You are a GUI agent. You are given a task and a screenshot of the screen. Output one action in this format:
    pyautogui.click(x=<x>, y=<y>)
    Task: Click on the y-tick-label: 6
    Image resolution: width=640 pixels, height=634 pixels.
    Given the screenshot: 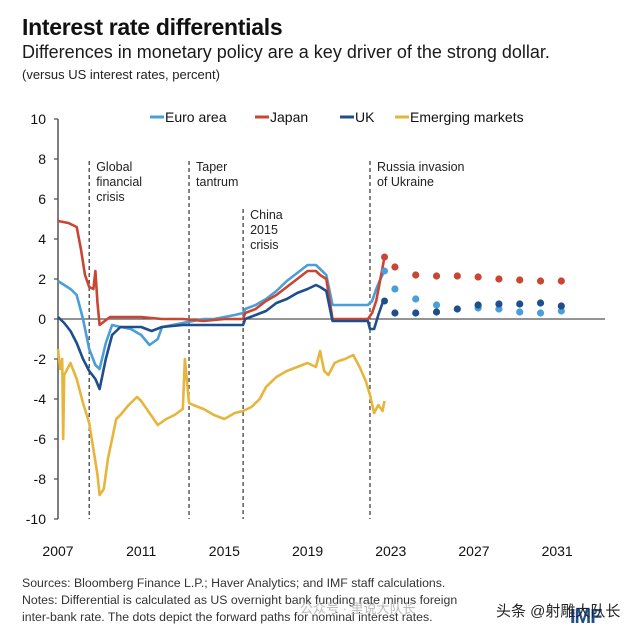 What is the action you would take?
    pyautogui.click(x=42, y=199)
    